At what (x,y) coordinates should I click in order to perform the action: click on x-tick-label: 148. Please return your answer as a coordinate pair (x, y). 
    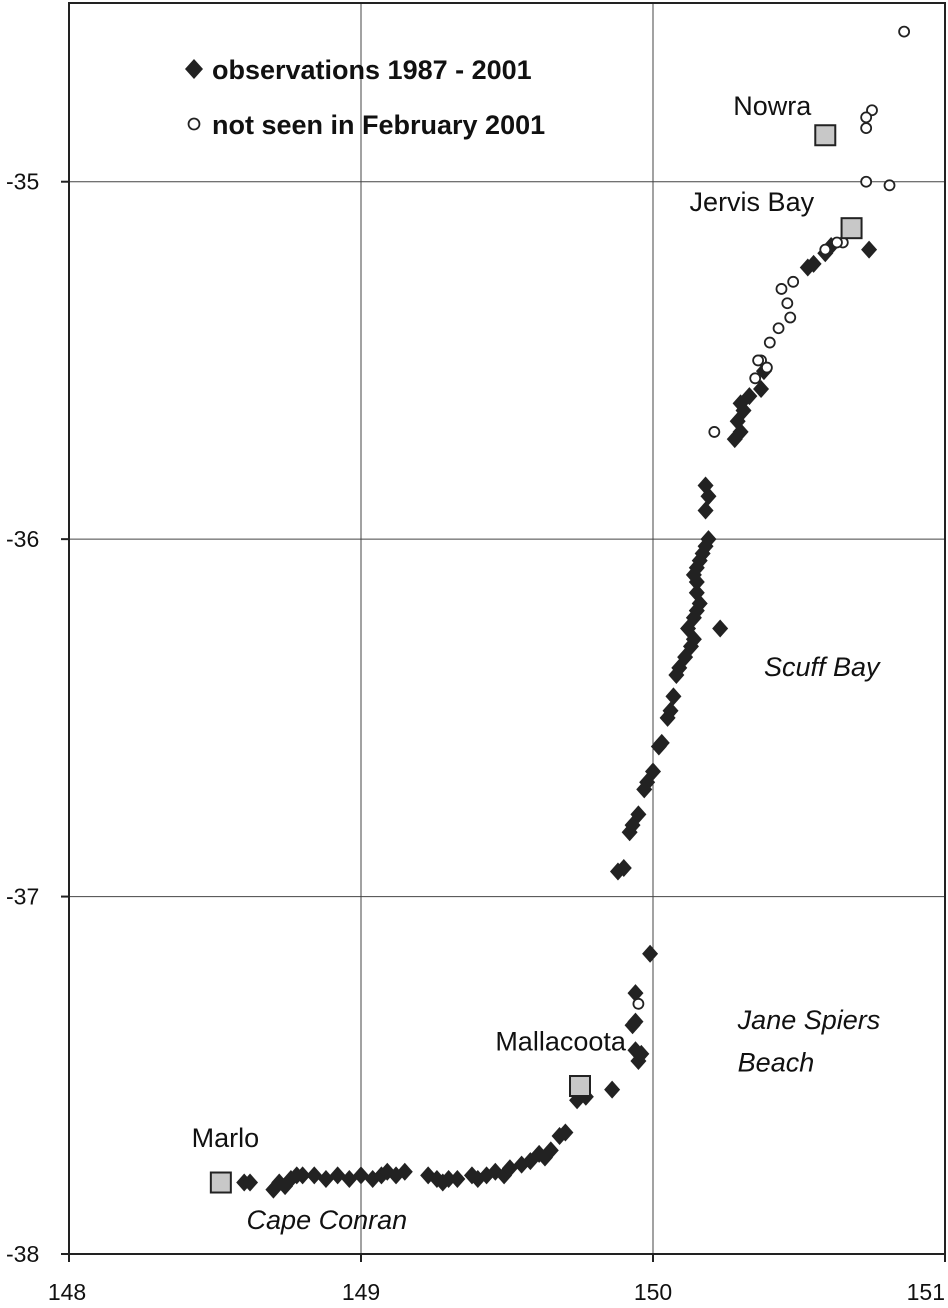
    Looking at the image, I should click on (67, 1292).